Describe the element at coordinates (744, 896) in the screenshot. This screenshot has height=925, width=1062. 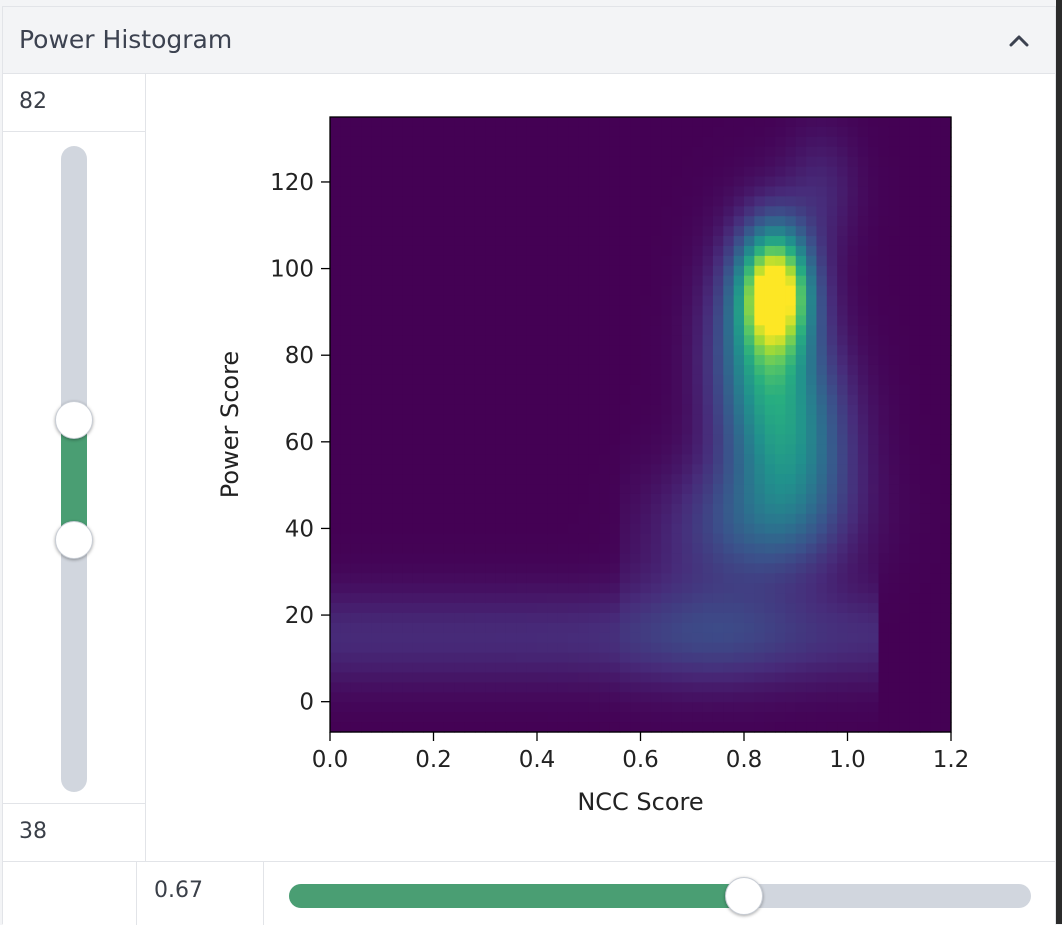
I see `ncc-threshold-handle` at that location.